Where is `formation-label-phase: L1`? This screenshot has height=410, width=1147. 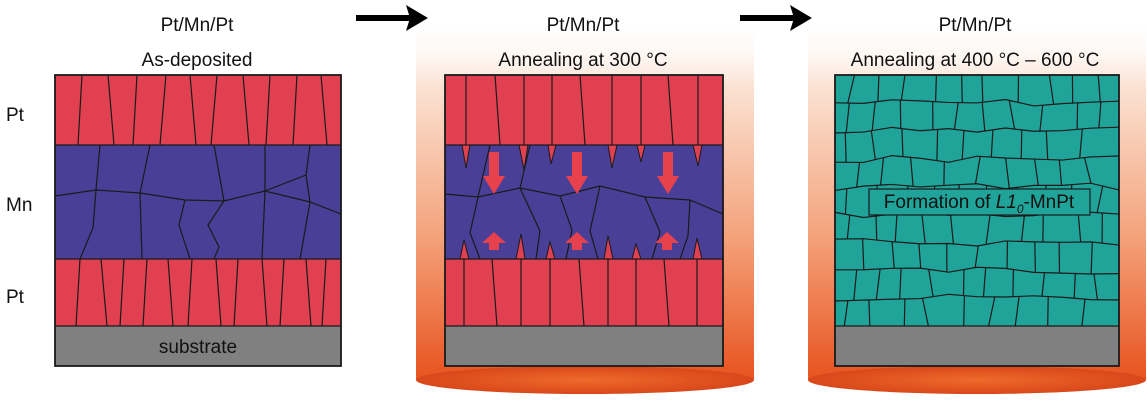
formation-label-phase: L1 is located at coordinates (1006, 202).